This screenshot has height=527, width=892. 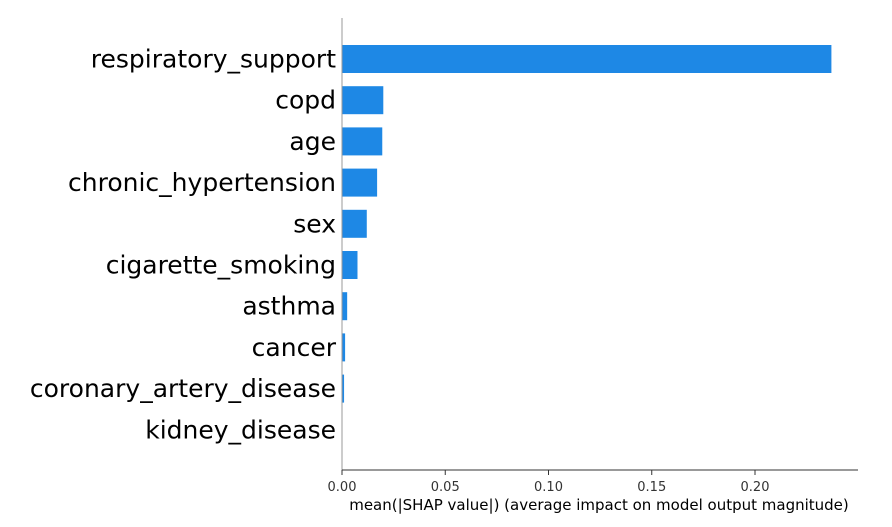 What do you see at coordinates (548, 487) in the screenshot?
I see `x-tick-label: 0.10` at bounding box center [548, 487].